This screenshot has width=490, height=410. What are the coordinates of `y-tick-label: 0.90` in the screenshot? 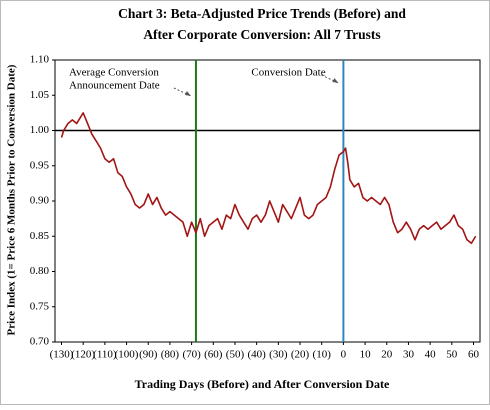 It's located at (40, 201).